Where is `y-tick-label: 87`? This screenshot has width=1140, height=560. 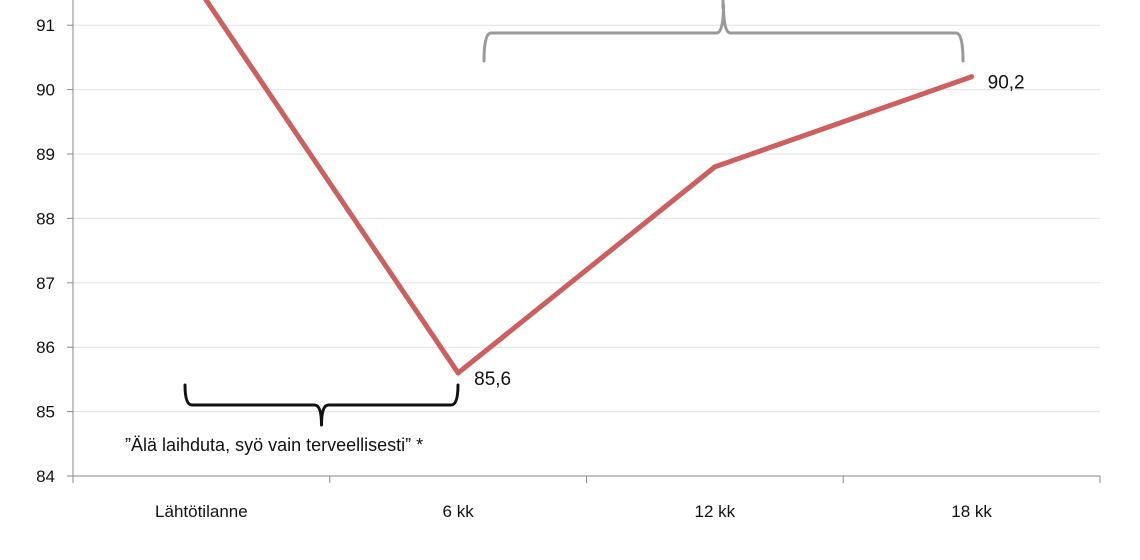
y-tick-label: 87 is located at coordinates (45, 283).